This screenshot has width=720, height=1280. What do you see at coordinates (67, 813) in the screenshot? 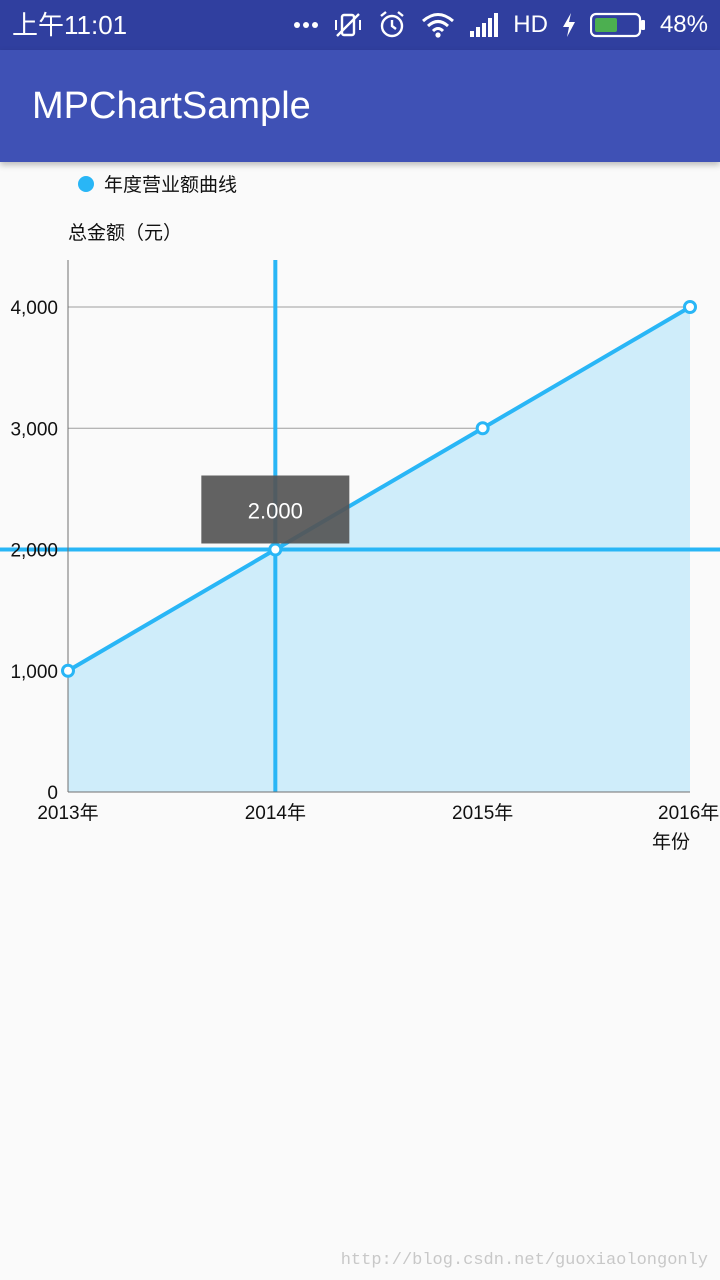
I see `x-tick-label: 2013年` at bounding box center [67, 813].